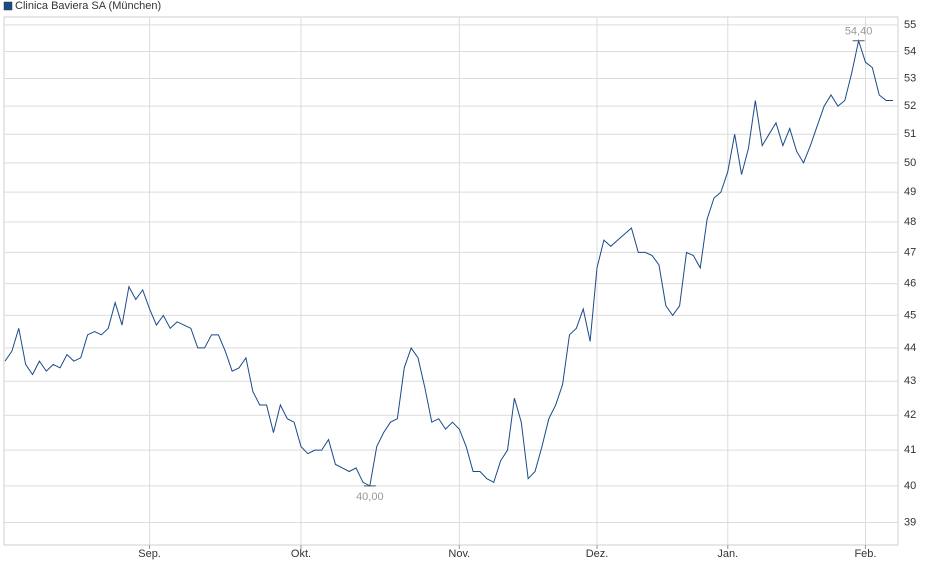 The image size is (940, 584). Describe the element at coordinates (910, 25) in the screenshot. I see `y-tick-label: 55` at that location.